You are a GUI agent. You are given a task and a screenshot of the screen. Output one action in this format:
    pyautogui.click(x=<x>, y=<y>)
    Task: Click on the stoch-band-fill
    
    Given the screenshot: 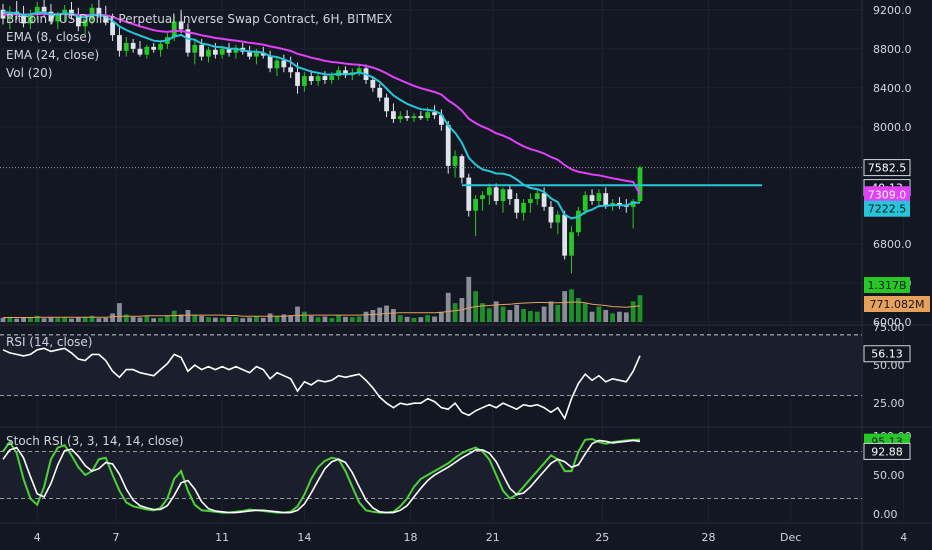 What is the action you would take?
    pyautogui.click(x=431, y=475)
    